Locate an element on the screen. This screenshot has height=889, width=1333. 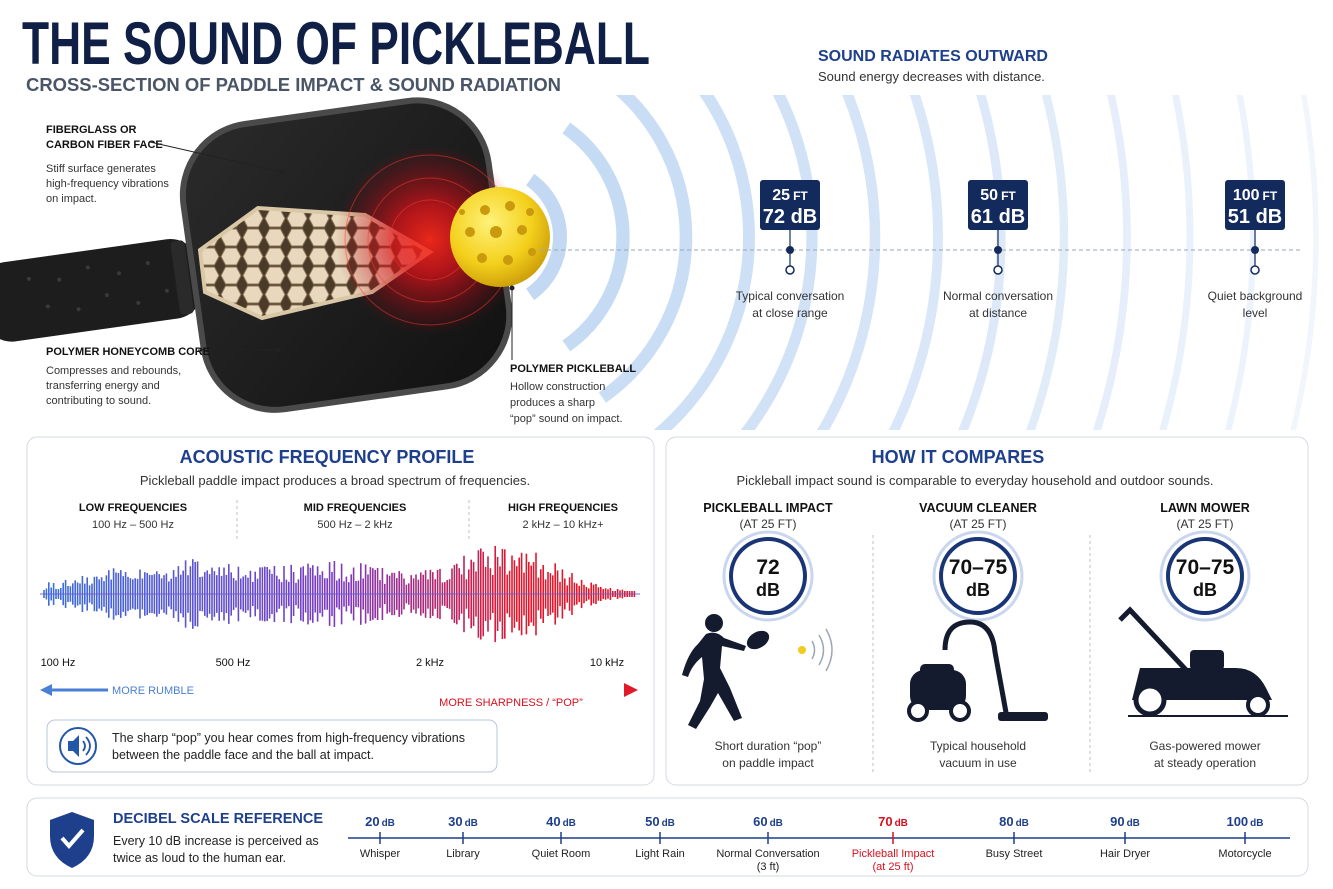
scale-level-value: 80 is located at coordinates (1006, 821).